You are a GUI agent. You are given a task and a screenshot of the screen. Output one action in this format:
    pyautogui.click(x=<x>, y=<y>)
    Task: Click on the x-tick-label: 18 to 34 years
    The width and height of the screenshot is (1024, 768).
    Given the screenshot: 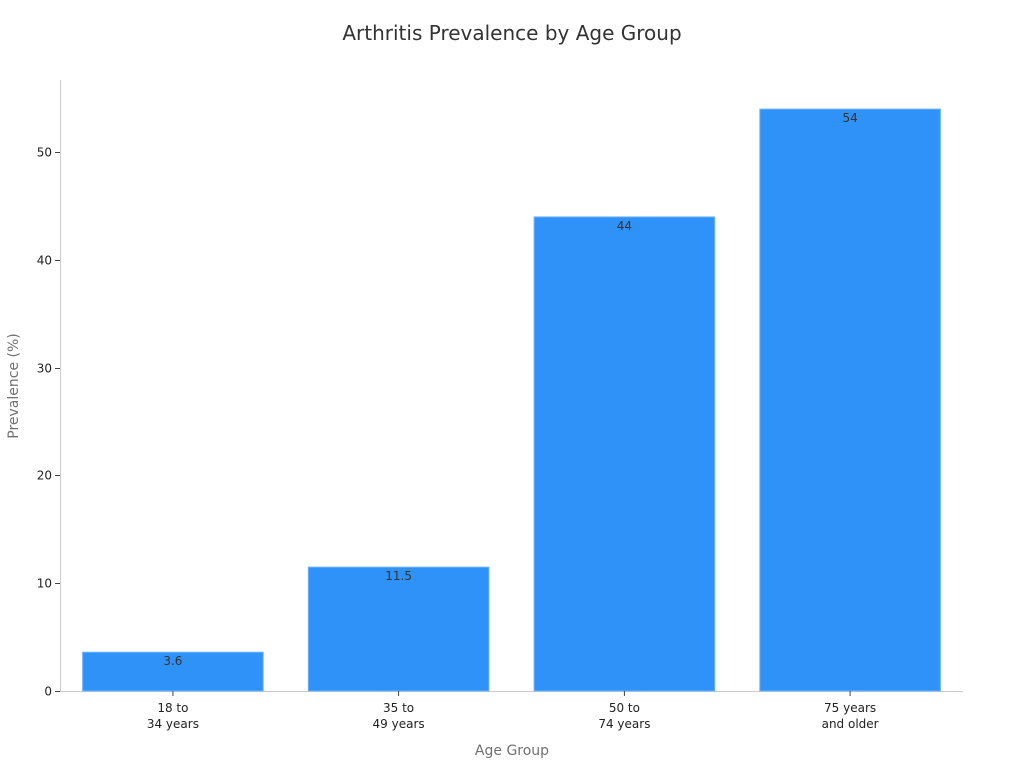 What is the action you would take?
    pyautogui.click(x=173, y=716)
    